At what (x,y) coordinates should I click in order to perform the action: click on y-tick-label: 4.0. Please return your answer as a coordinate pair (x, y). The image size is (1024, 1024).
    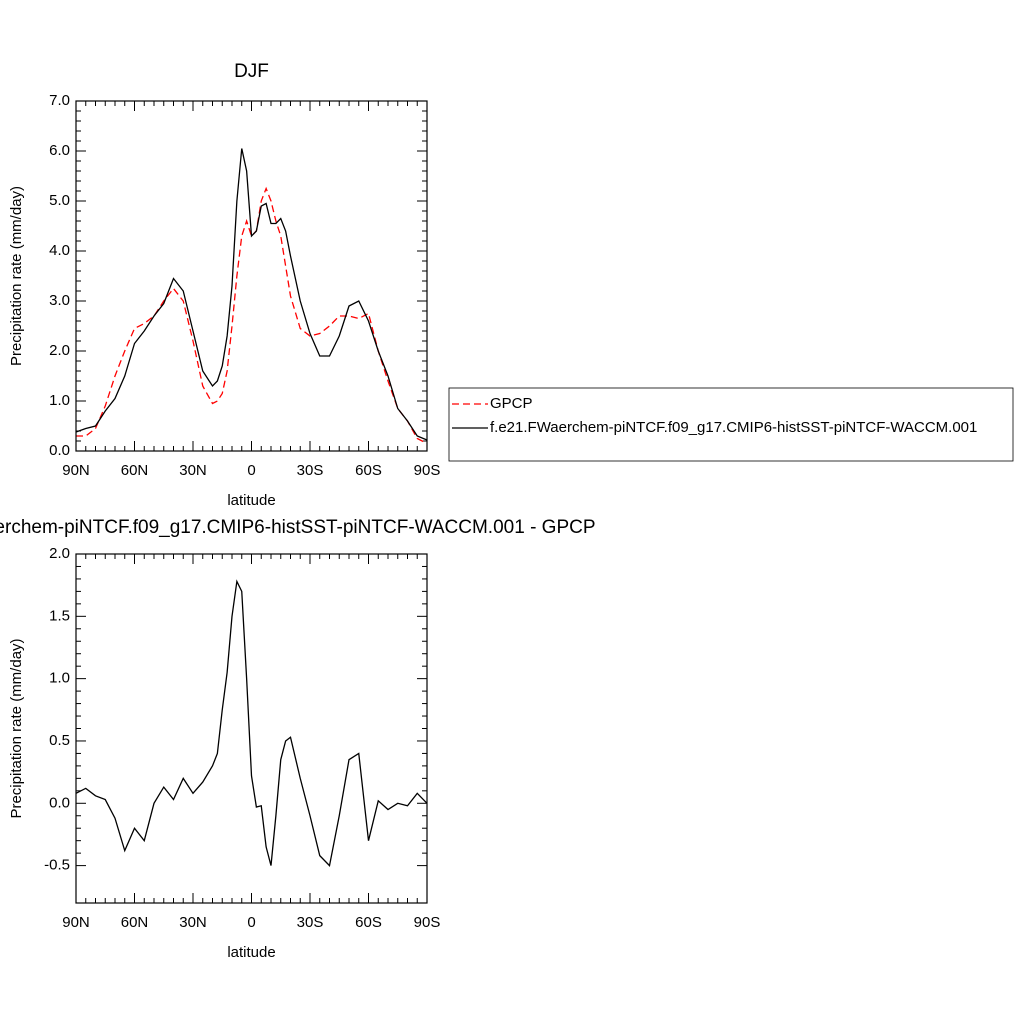
    Looking at the image, I should click on (59, 250).